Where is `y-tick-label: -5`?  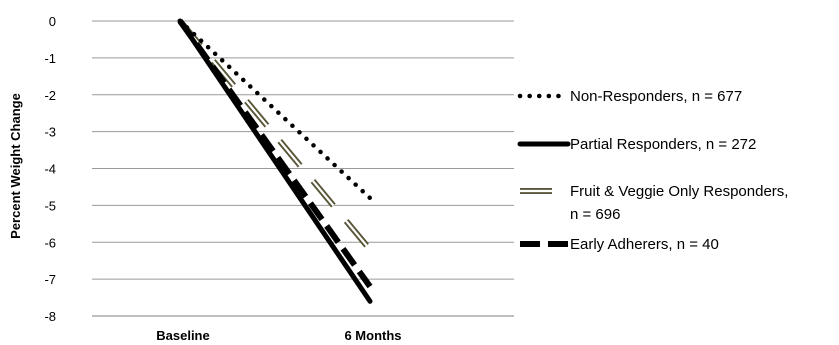
y-tick-label: -5 is located at coordinates (50, 205).